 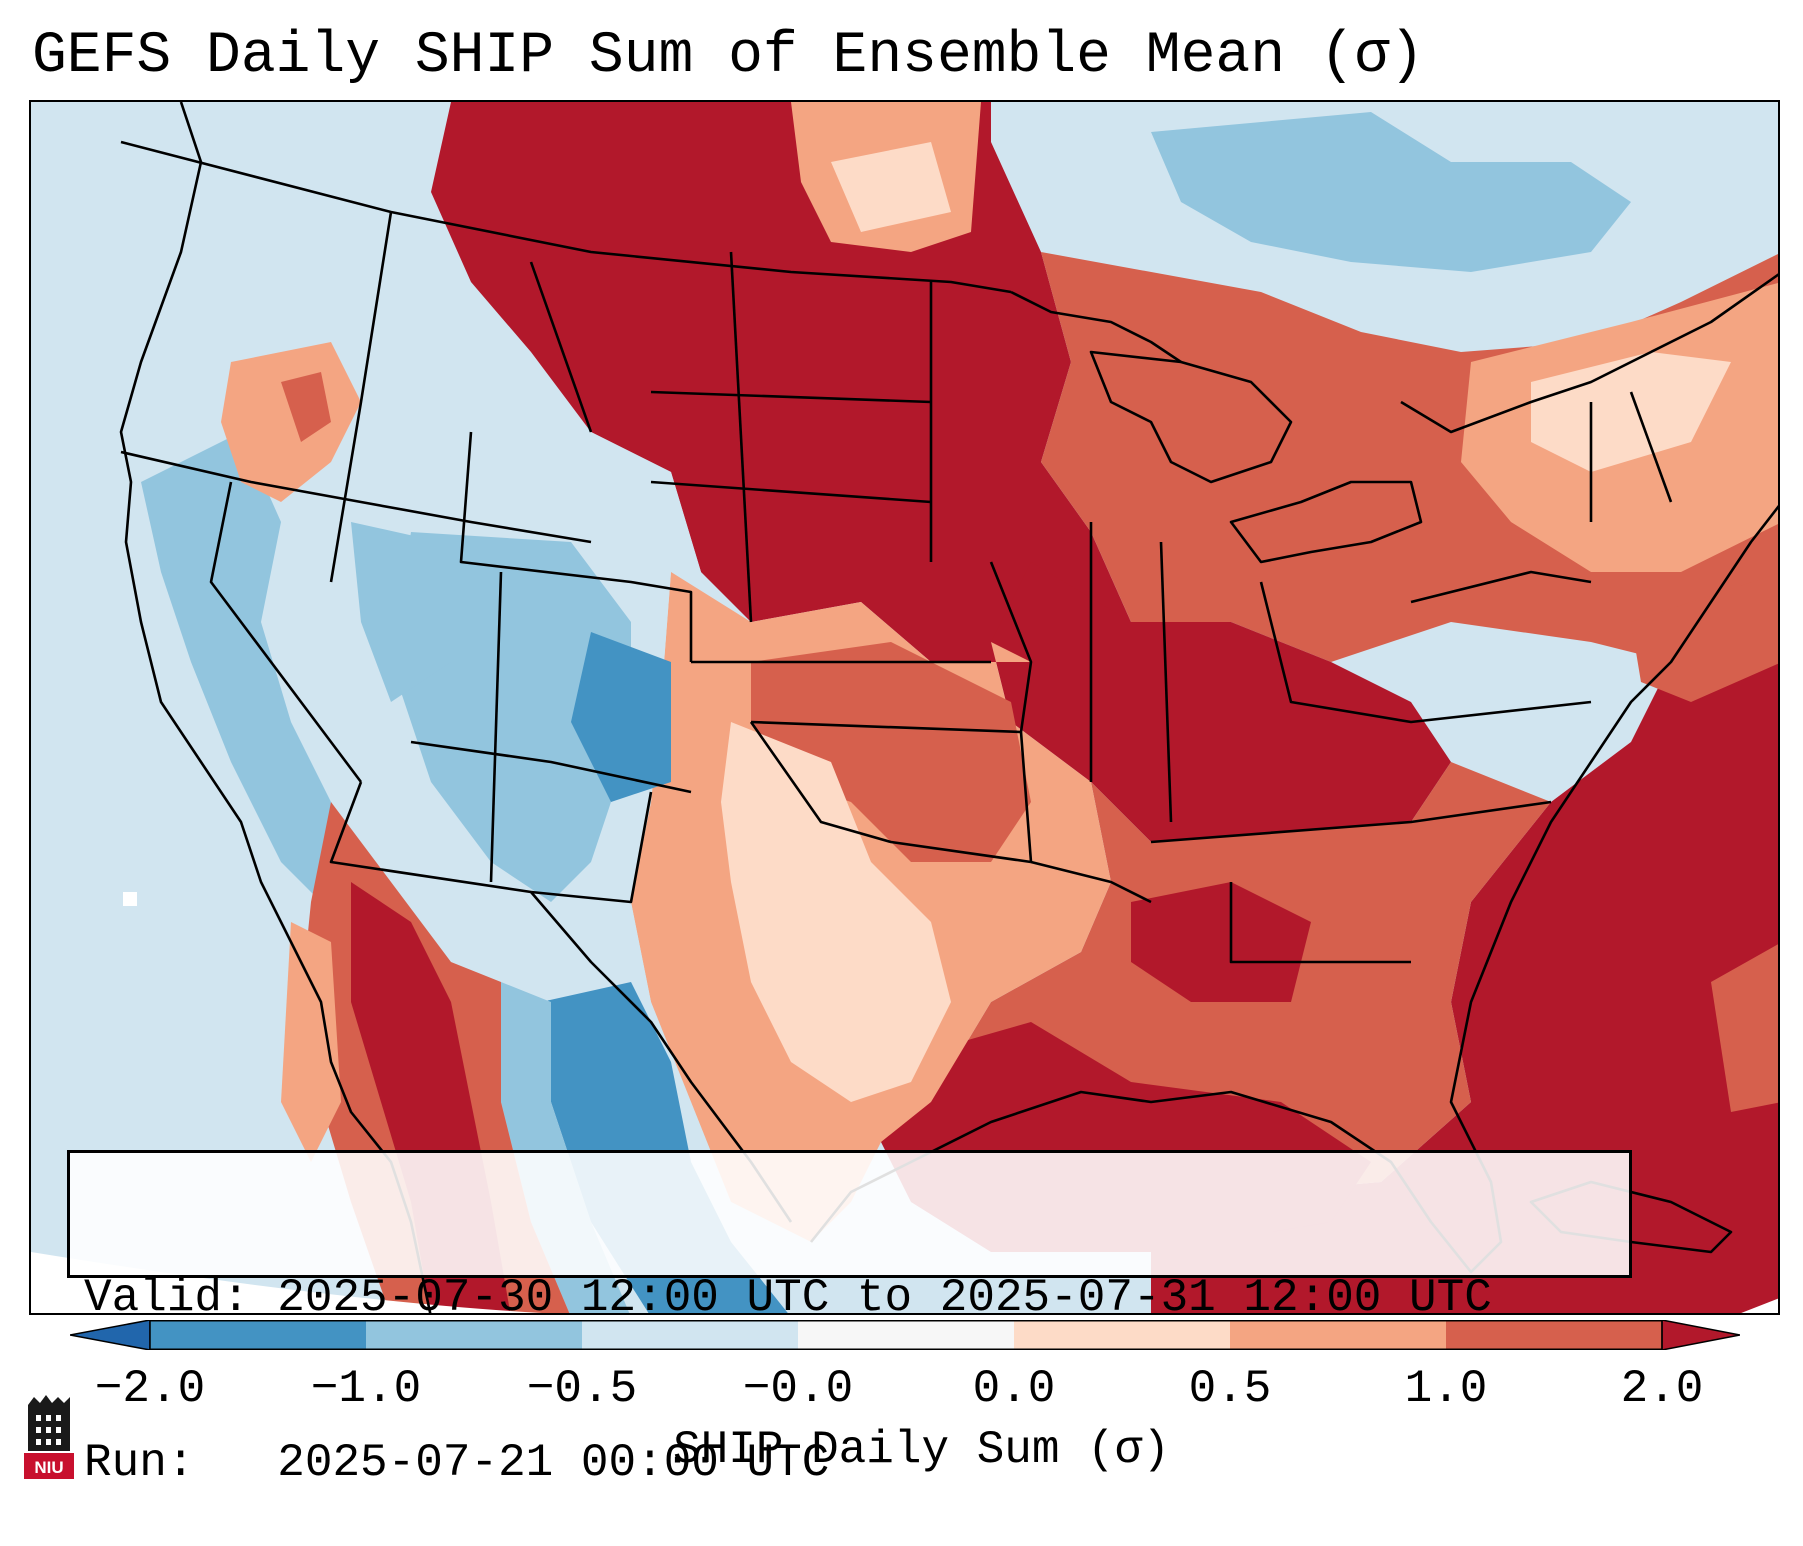 What do you see at coordinates (890, 792) in the screenshot?
I see `texas-red-river` at bounding box center [890, 792].